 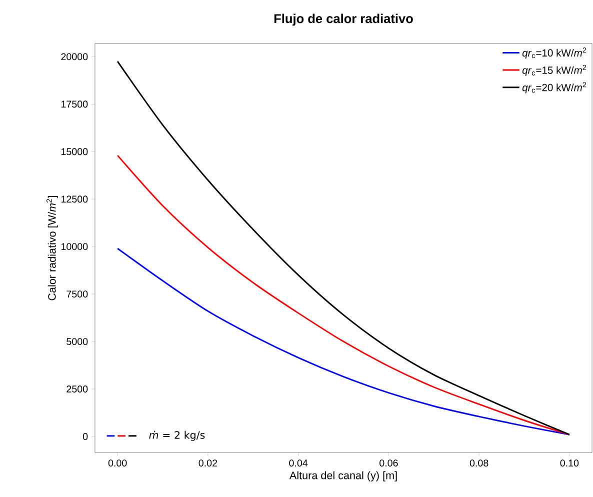 What do you see at coordinates (74, 246) in the screenshot?
I see `y-tick-label: 10000` at bounding box center [74, 246].